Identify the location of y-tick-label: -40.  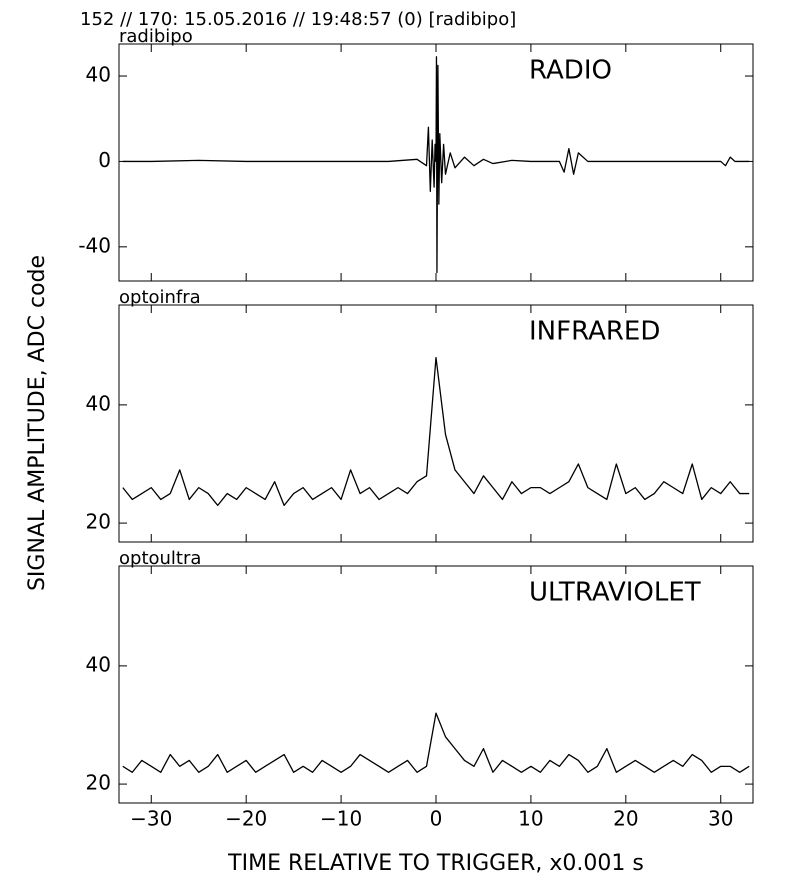
(94, 245).